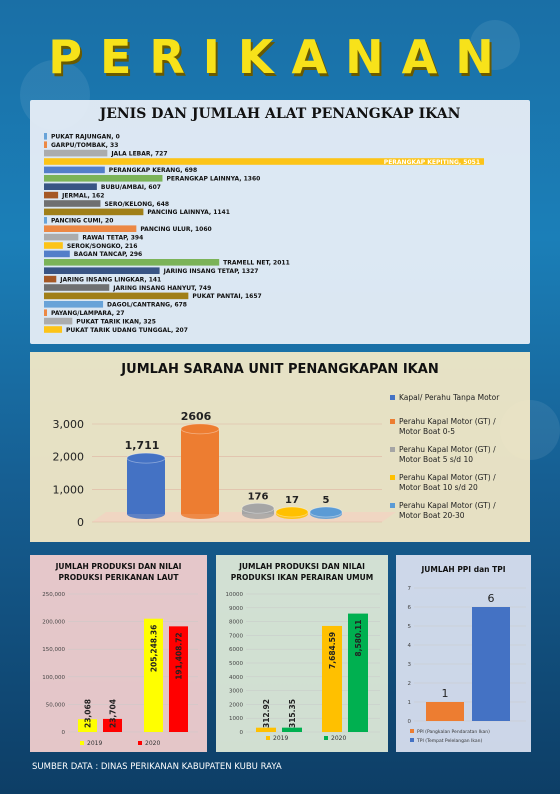 This screenshot has height=794, width=560. I want to click on cylinder-value-label: 176, so click(258, 496).